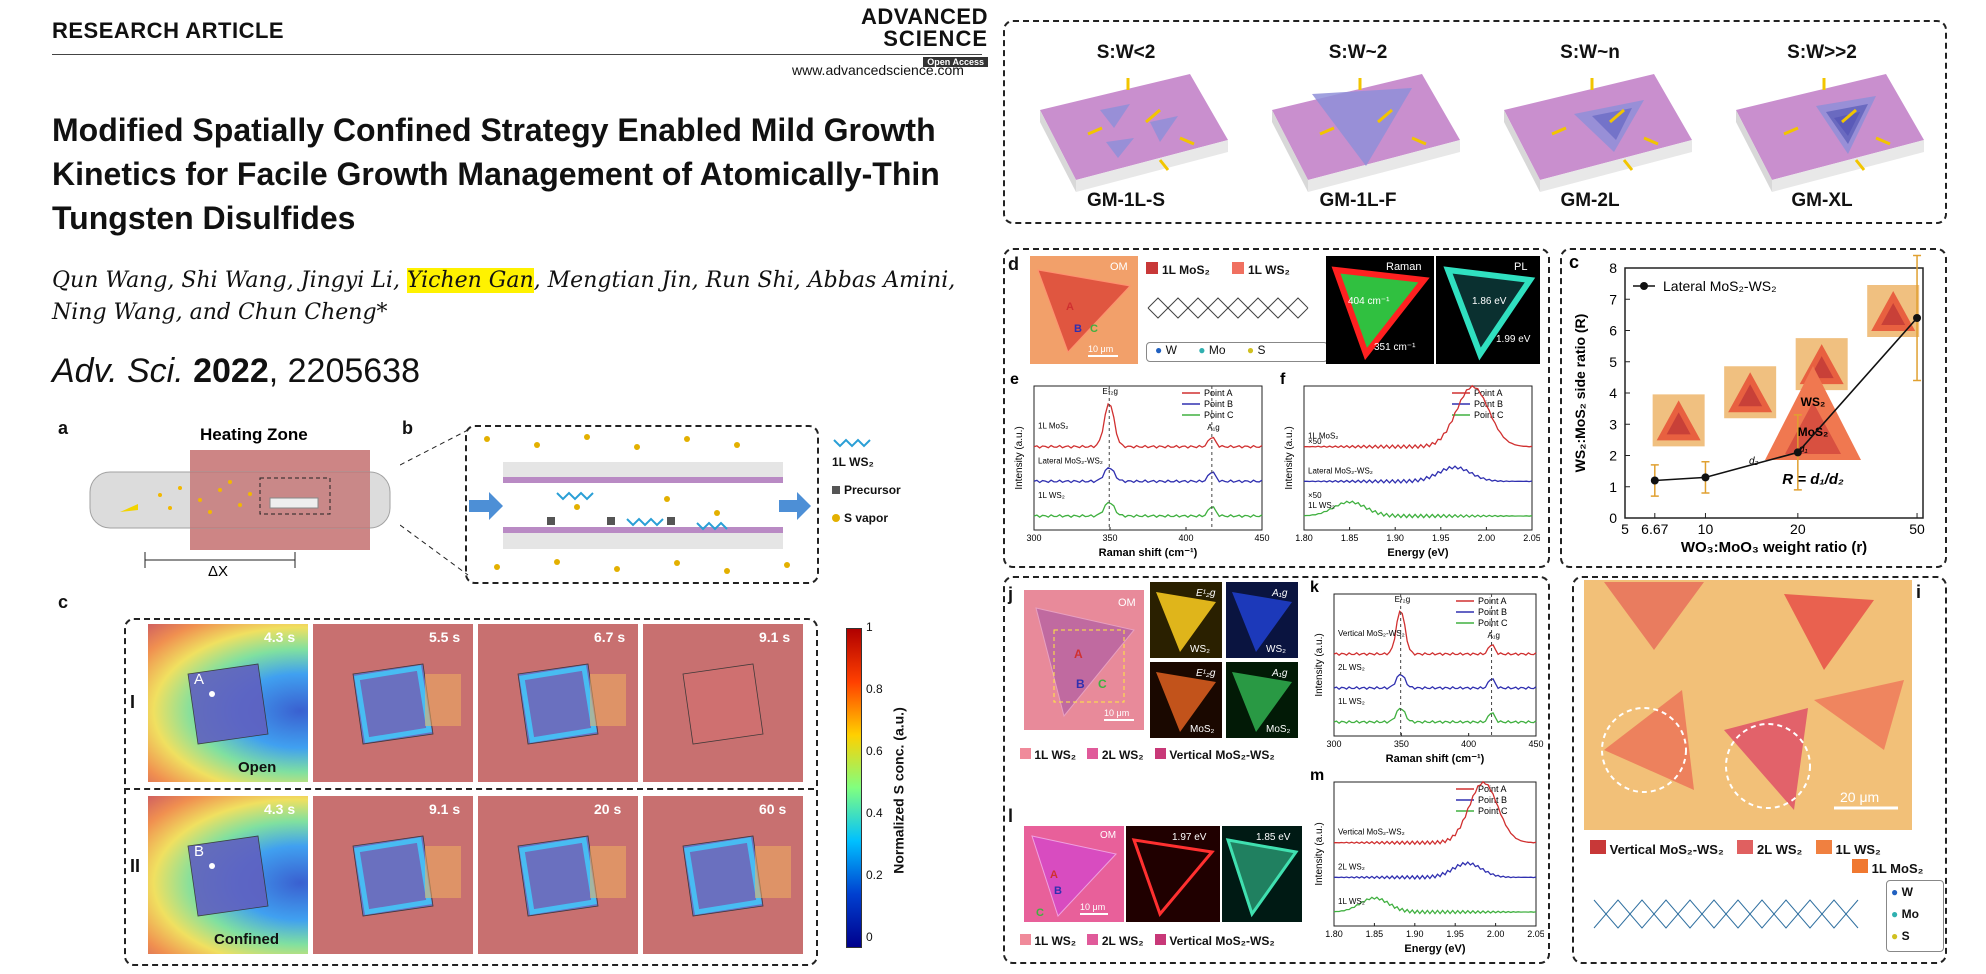 This screenshot has width=1986, height=974. What do you see at coordinates (1262, 620) in the screenshot?
I see `j-raman-map: A₁g WS₂` at bounding box center [1262, 620].